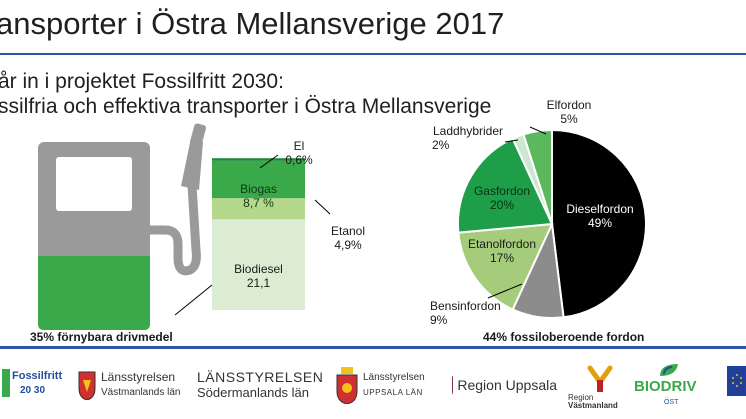 This screenshot has height=419, width=746. I want to click on el-label-name: El, so click(299, 146).